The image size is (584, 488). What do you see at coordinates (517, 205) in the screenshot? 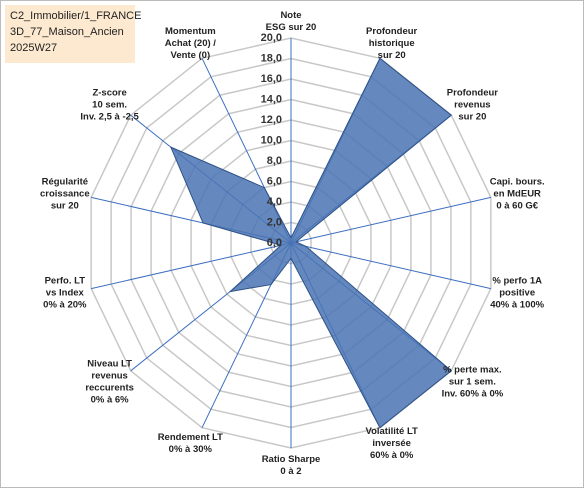
I see `axis-label-line: 0 à 60 G€` at bounding box center [517, 205].